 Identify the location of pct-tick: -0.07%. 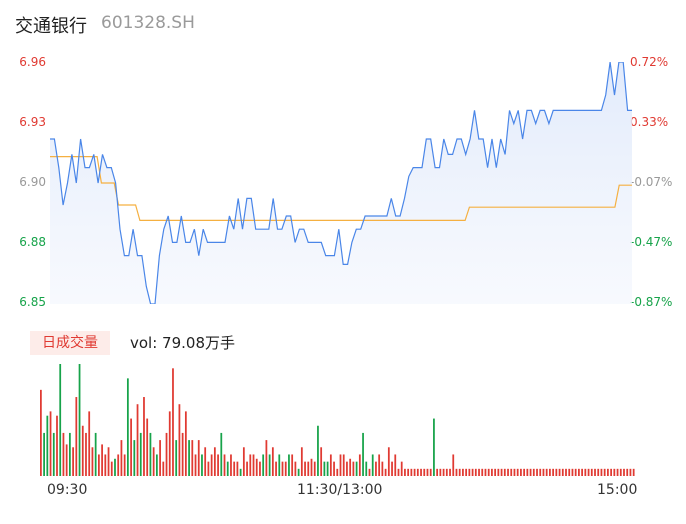
(651, 182).